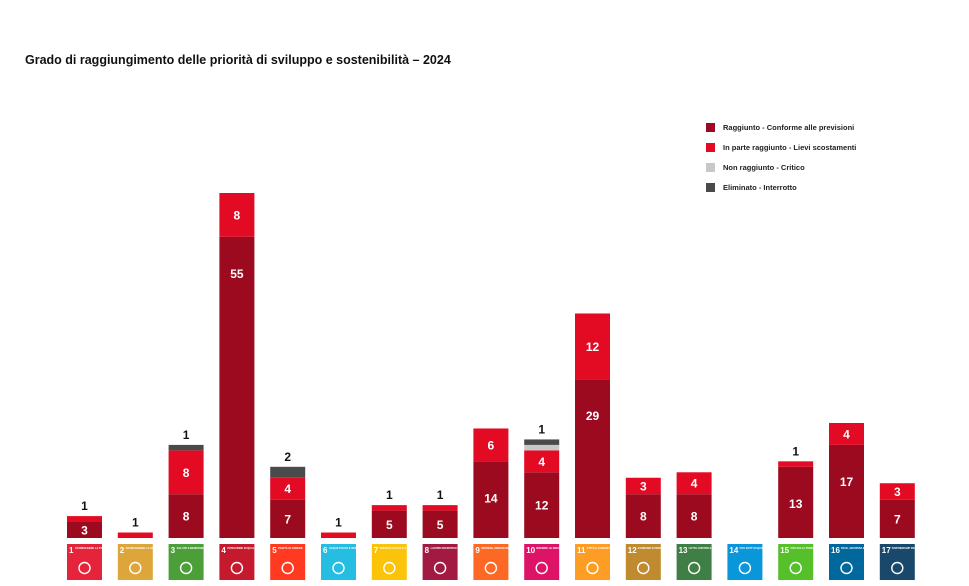 This screenshot has width=969, height=586. I want to click on sdg-icon-number: 2, so click(122, 550).